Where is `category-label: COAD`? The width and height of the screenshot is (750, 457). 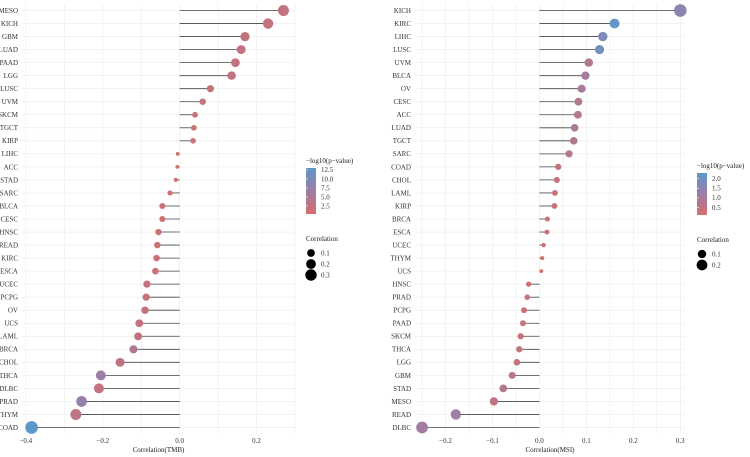
category-label: COAD is located at coordinates (401, 167).